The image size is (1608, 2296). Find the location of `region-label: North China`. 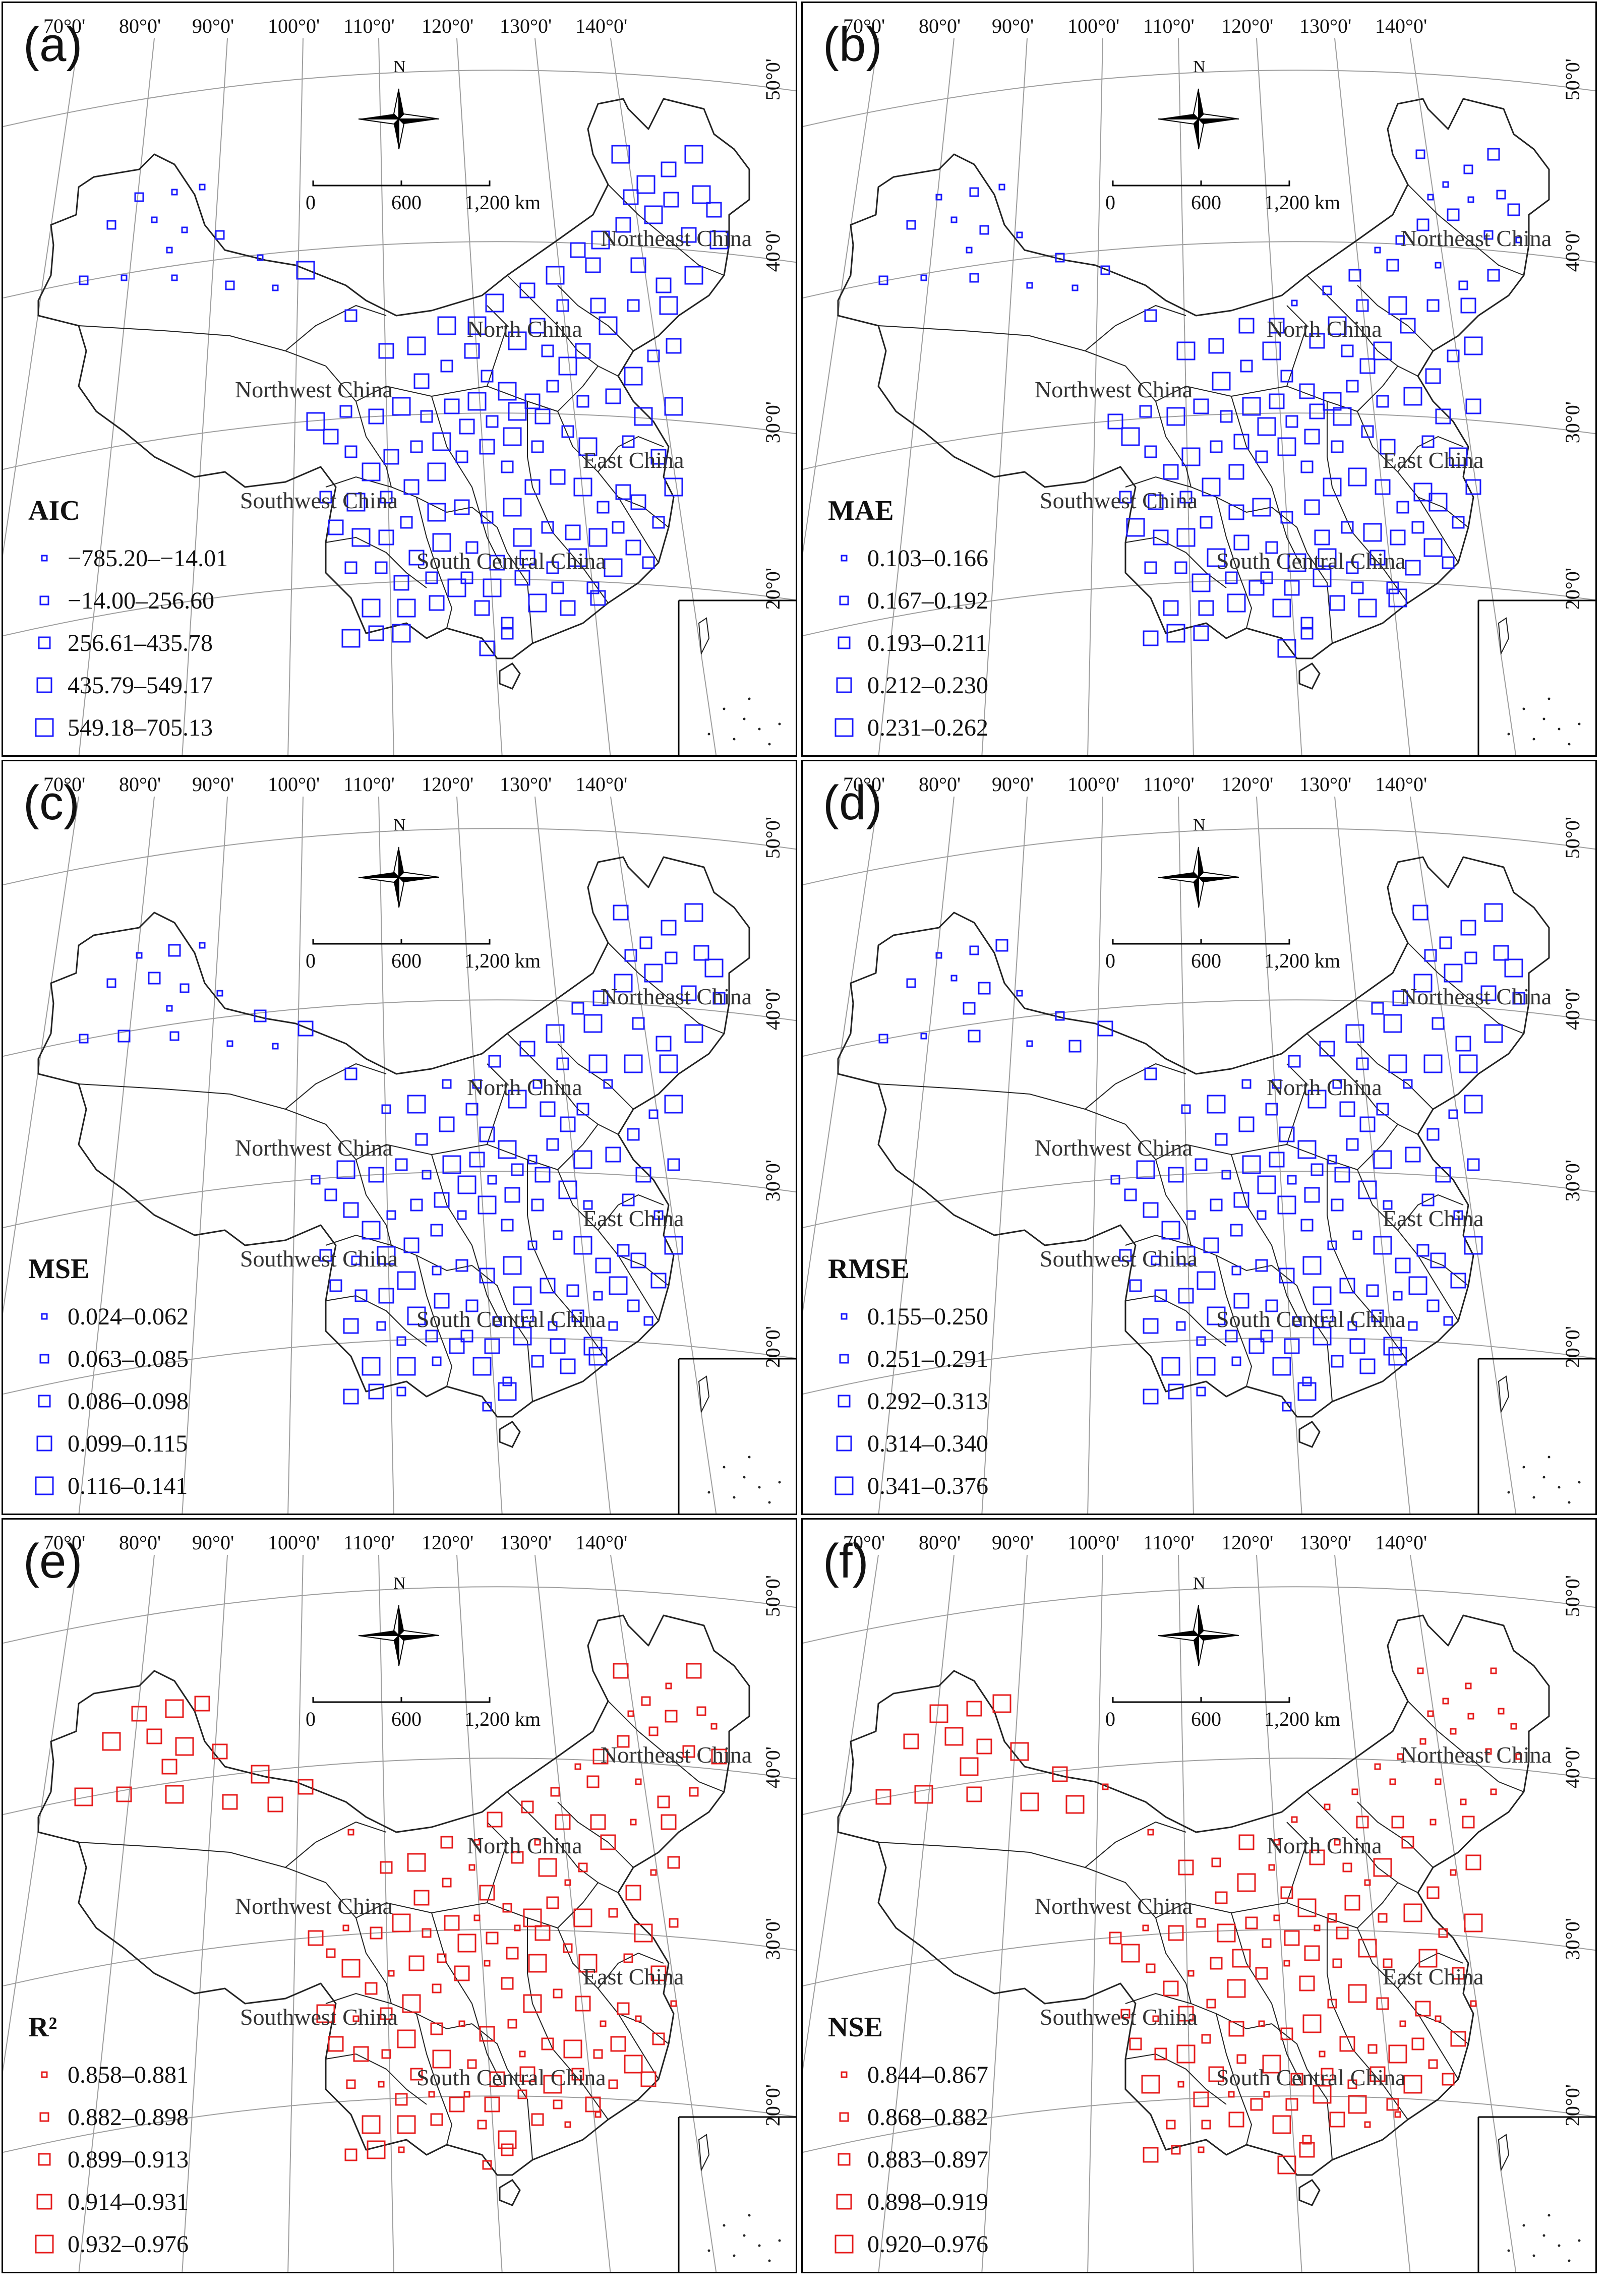

region-label: North China is located at coordinates (524, 329).